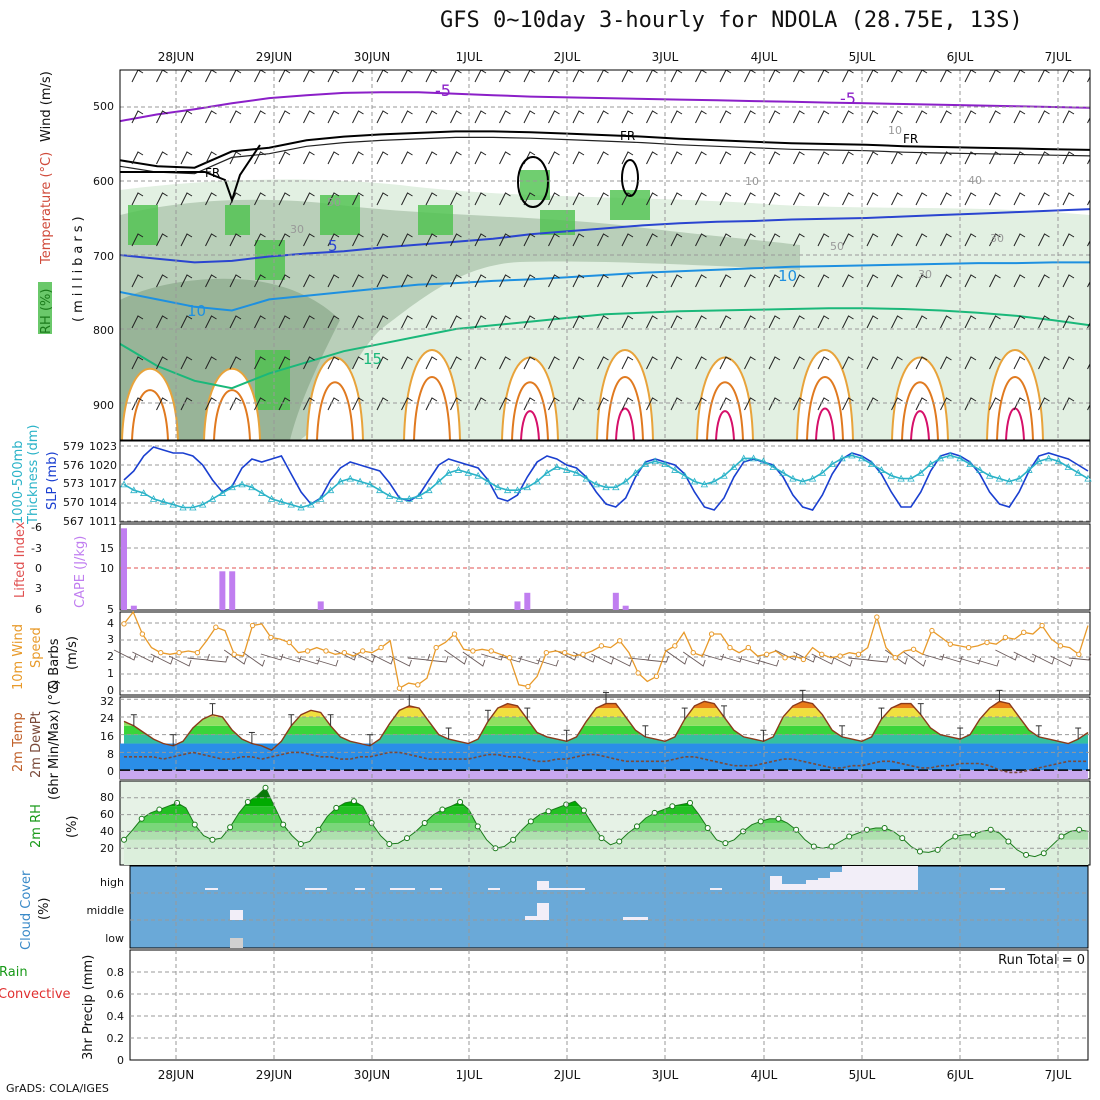  I want to click on credit-label: GrADS: COLA/IGES, so click(57, 1088).